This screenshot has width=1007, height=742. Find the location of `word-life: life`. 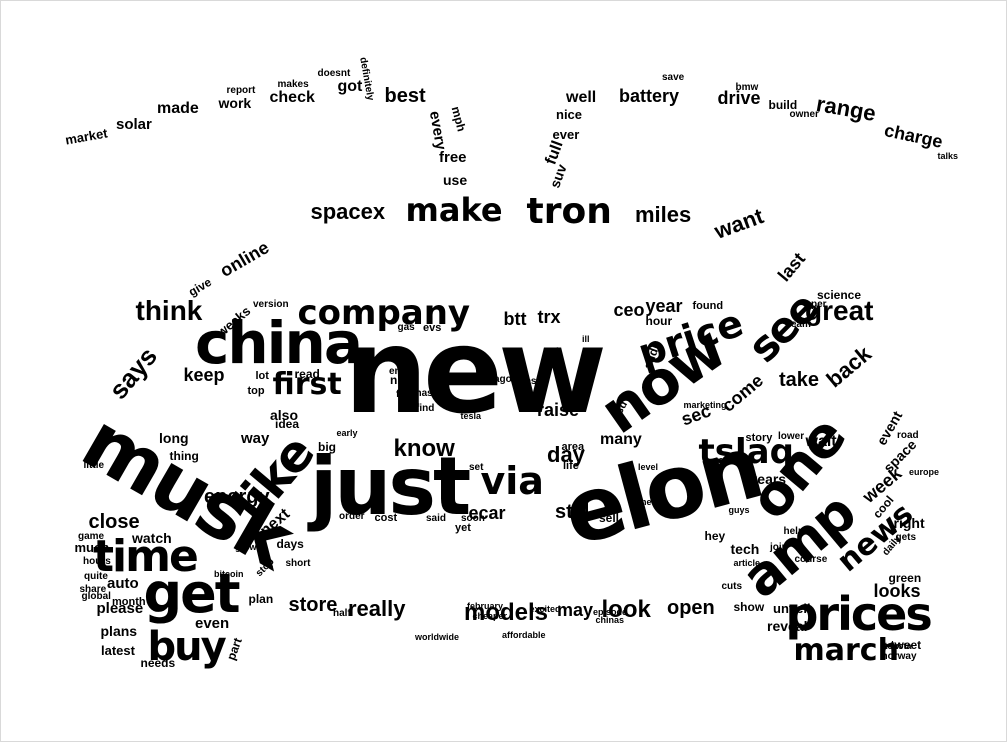

word-life: life is located at coordinates (571, 465).